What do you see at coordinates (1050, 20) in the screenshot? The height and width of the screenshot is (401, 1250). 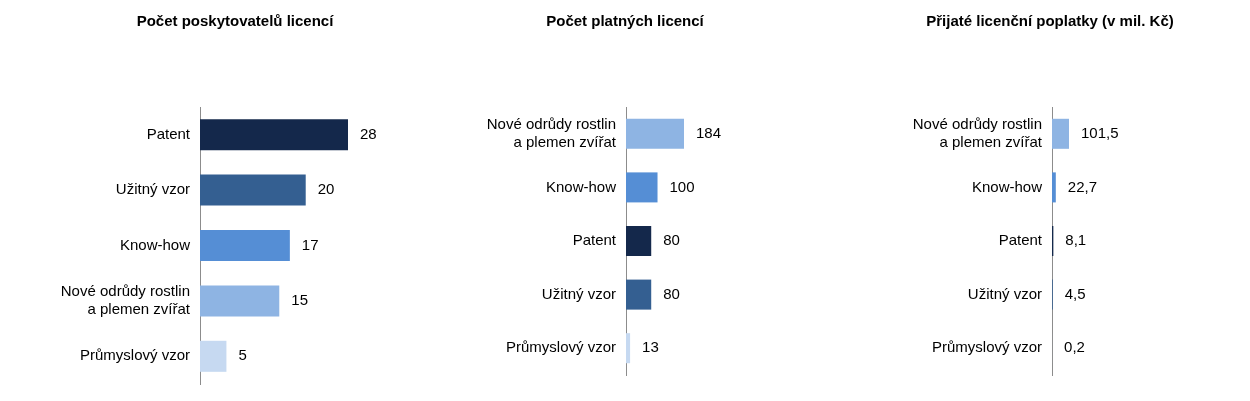 I see `chart-title: Přijaté licenční poplatky (v mil. Kč)` at bounding box center [1050, 20].